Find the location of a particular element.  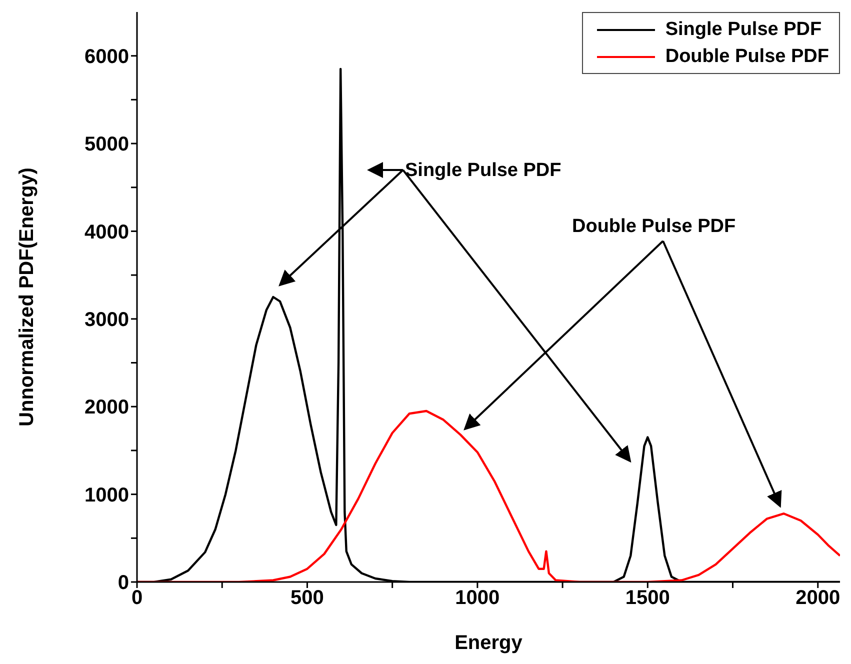

y-tick-label: 3000 is located at coordinates (106, 320).